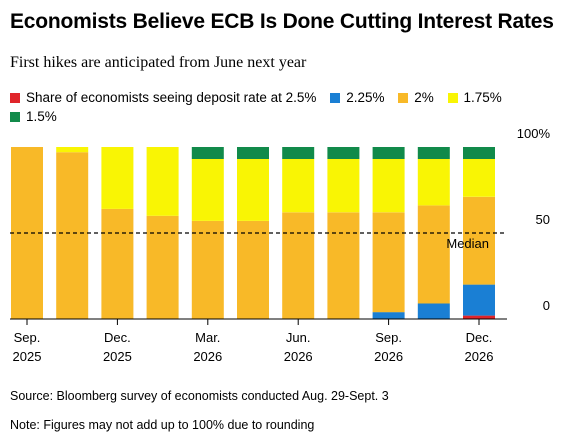 Image resolution: width=567 pixels, height=442 pixels. I want to click on bar-segment-mar-2026-s3, so click(207, 190).